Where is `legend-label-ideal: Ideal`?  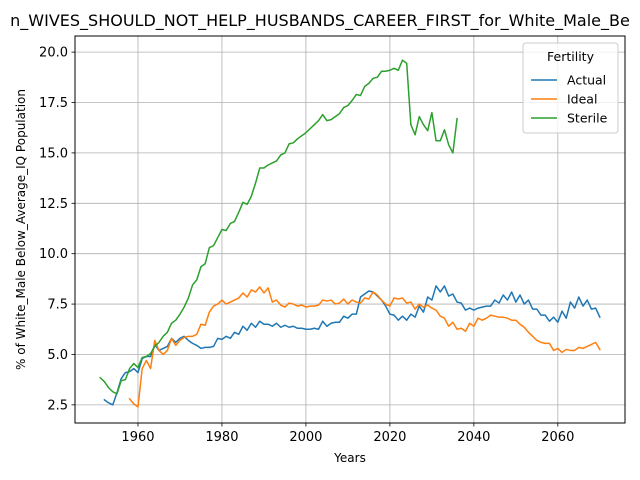 legend-label-ideal: Ideal is located at coordinates (582, 99).